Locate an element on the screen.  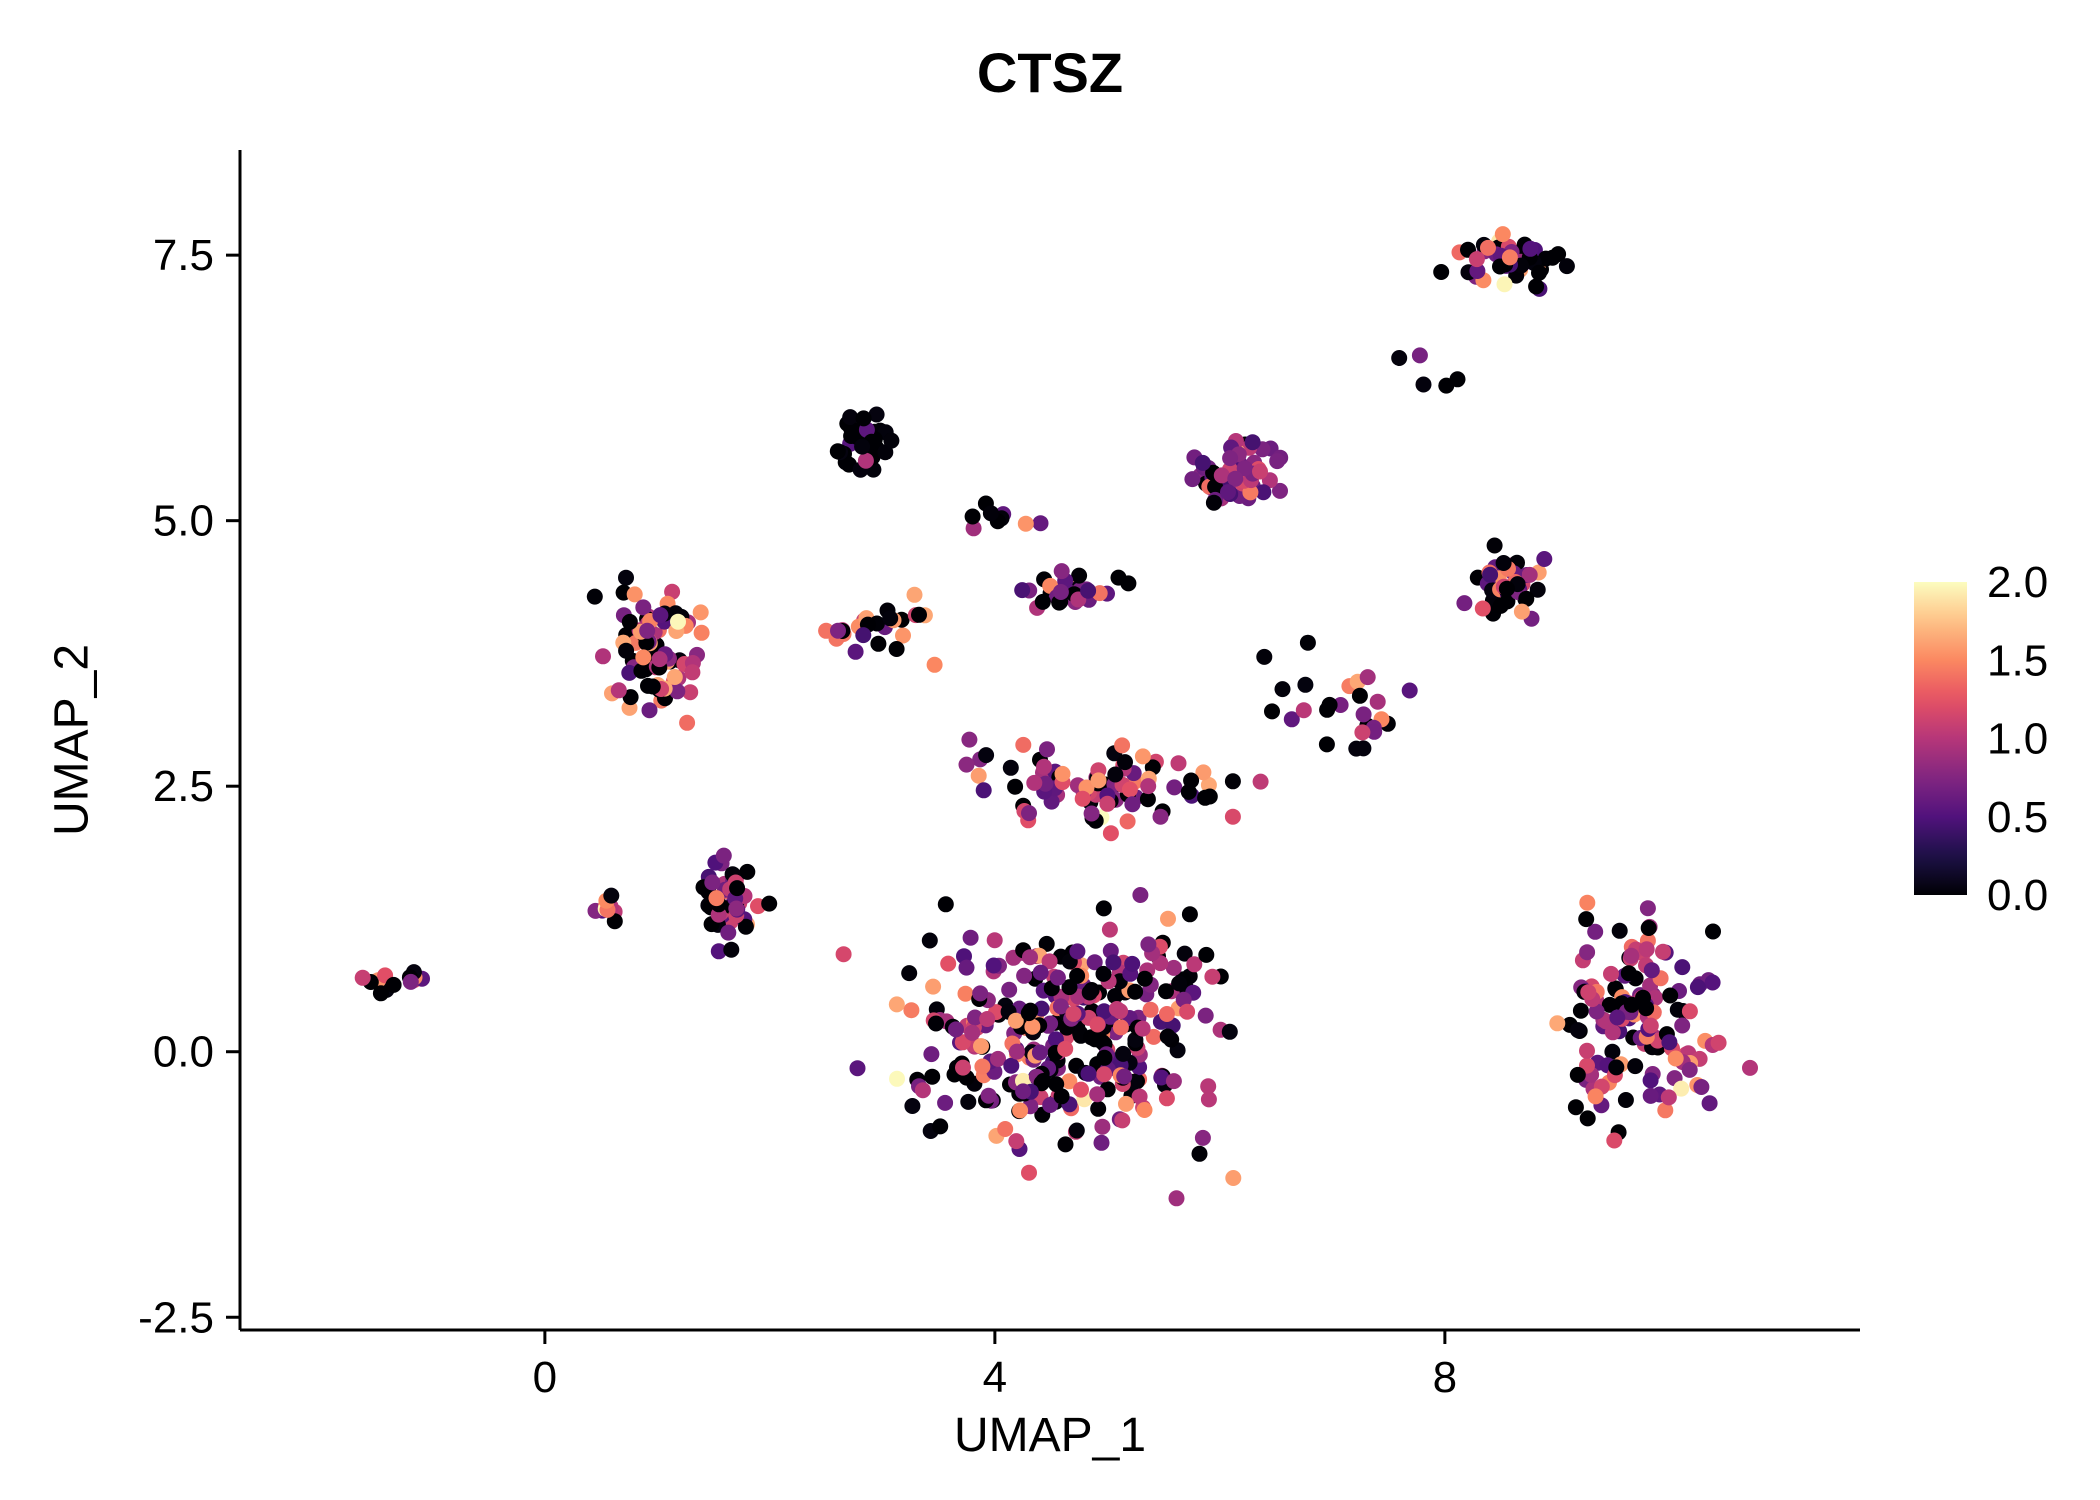
x-tick-label: 0 is located at coordinates (545, 1377).